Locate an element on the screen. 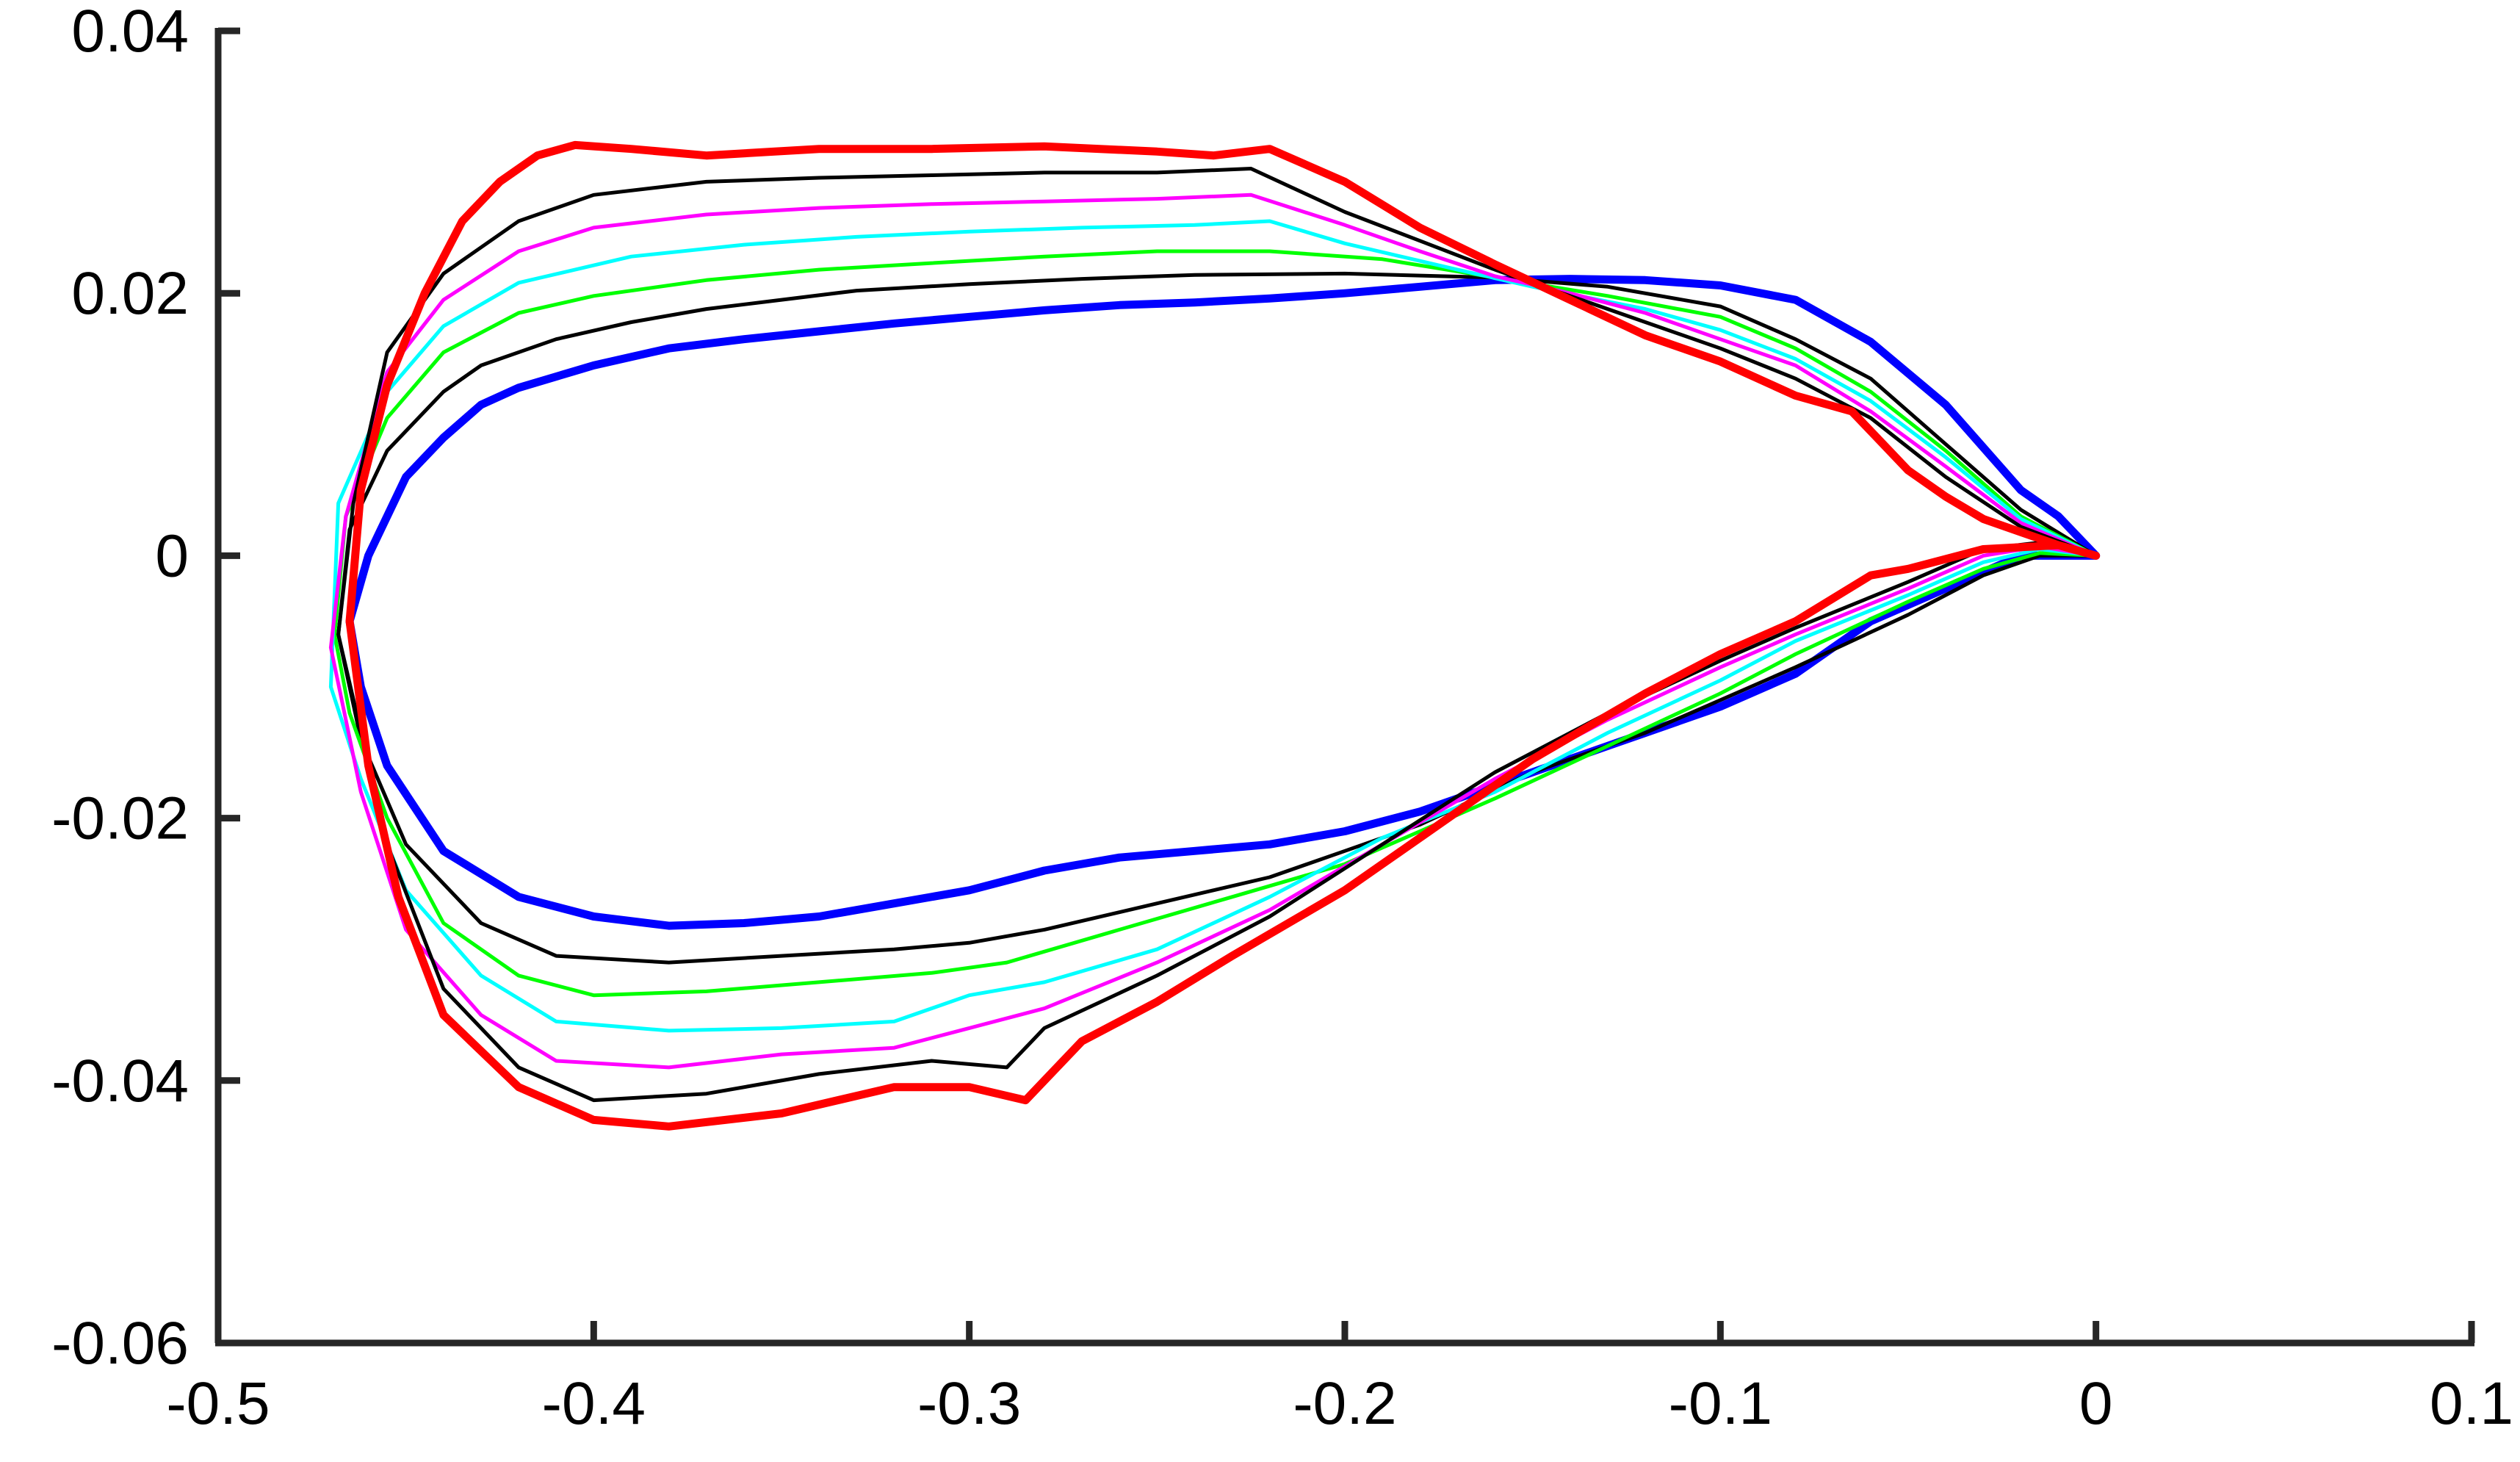  y-tick-label: -0.06 is located at coordinates (120, 1343).